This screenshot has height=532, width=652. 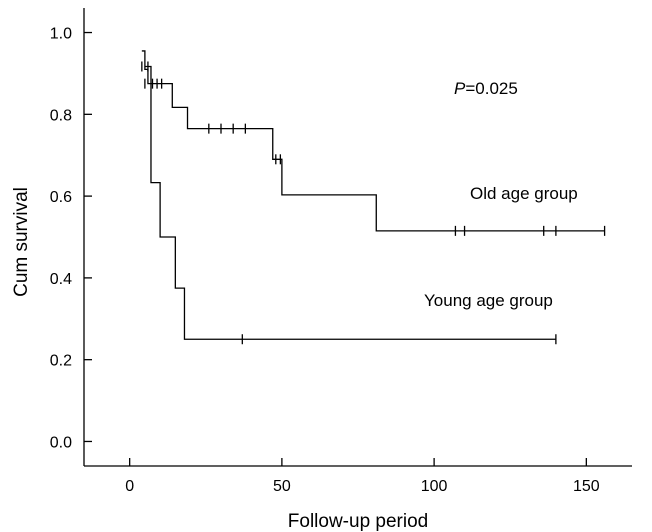 I want to click on x-axis-title: Follow-up period, so click(x=358, y=521).